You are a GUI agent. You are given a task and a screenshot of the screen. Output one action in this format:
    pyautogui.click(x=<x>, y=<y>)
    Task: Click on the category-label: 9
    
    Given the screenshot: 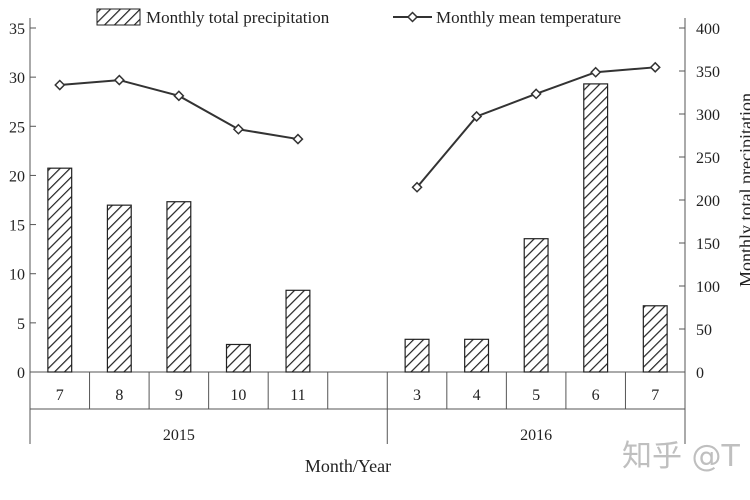 What is the action you would take?
    pyautogui.click(x=179, y=395)
    